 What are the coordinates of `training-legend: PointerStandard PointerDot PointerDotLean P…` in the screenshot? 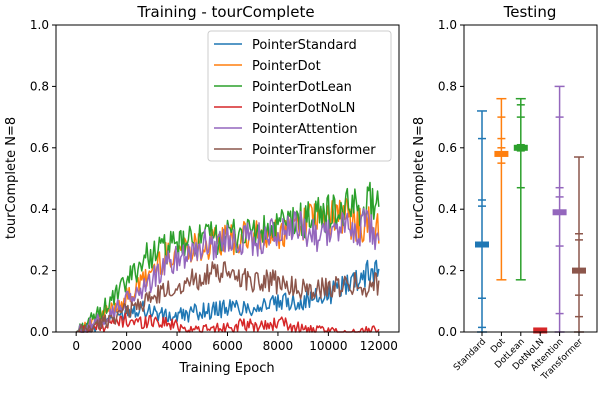 It's located at (299, 96).